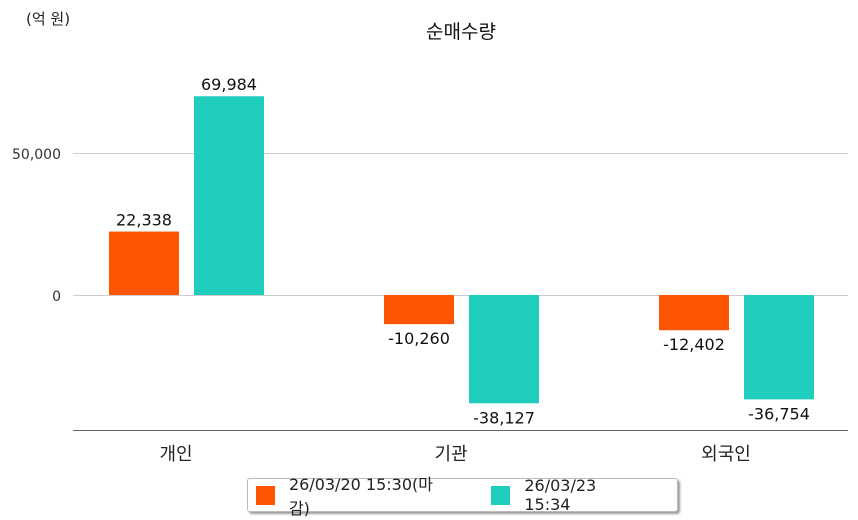 The width and height of the screenshot is (858, 520). What do you see at coordinates (144, 220) in the screenshot?
I see `data-label: 22,338` at bounding box center [144, 220].